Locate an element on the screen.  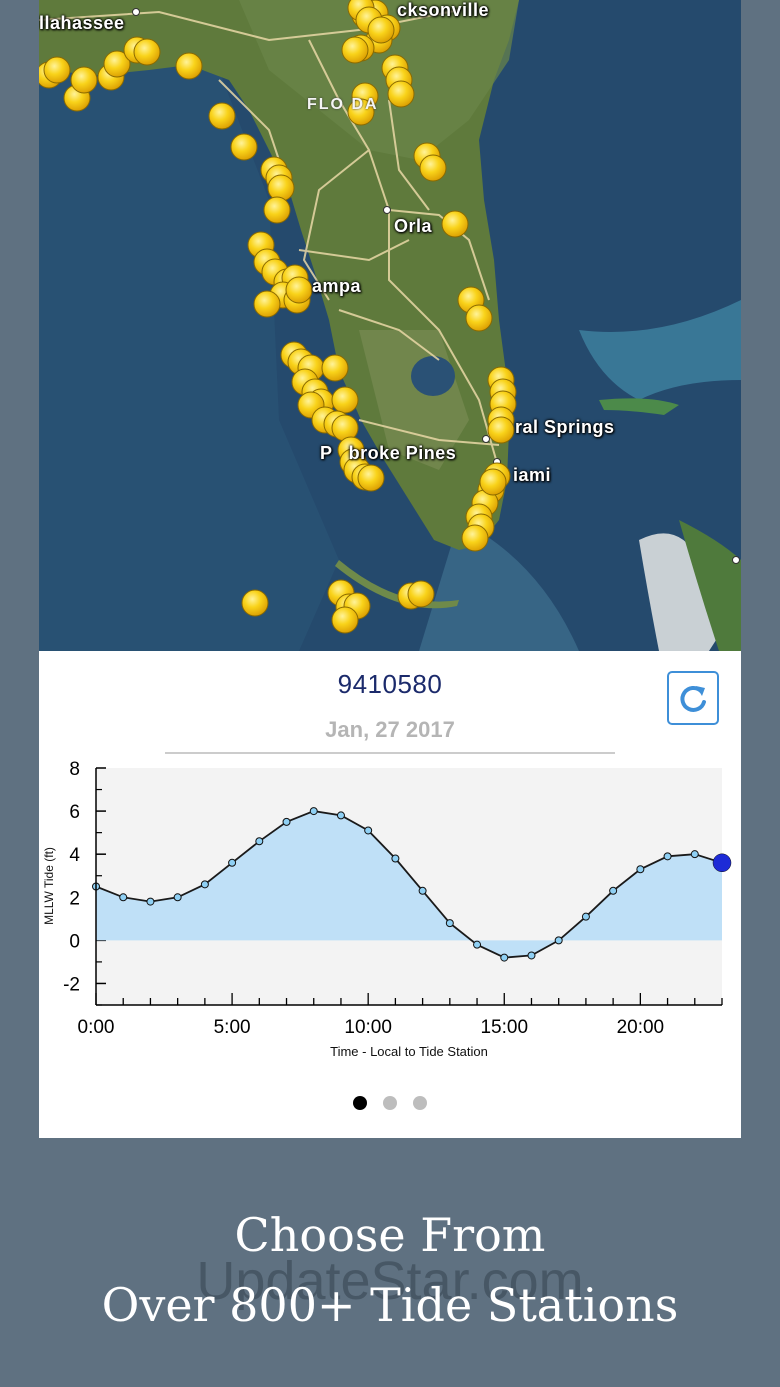
x-tick-label: 20:00 is located at coordinates (641, 1027).